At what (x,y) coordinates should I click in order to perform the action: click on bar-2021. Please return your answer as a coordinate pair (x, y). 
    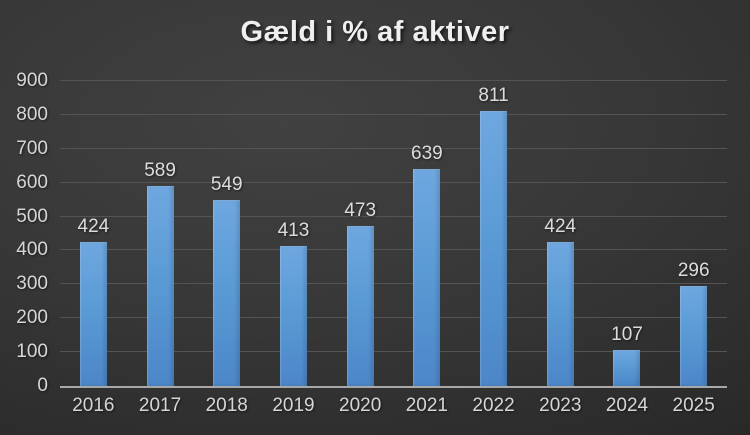
    Looking at the image, I should click on (427, 277).